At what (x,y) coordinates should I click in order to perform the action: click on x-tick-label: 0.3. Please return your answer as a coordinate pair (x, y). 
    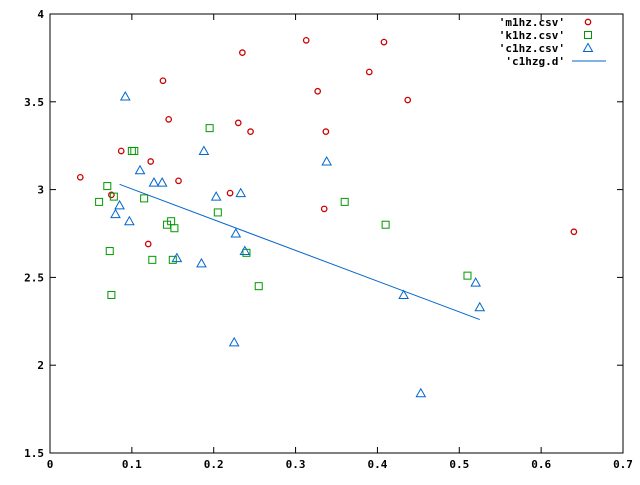
    Looking at the image, I should click on (296, 464).